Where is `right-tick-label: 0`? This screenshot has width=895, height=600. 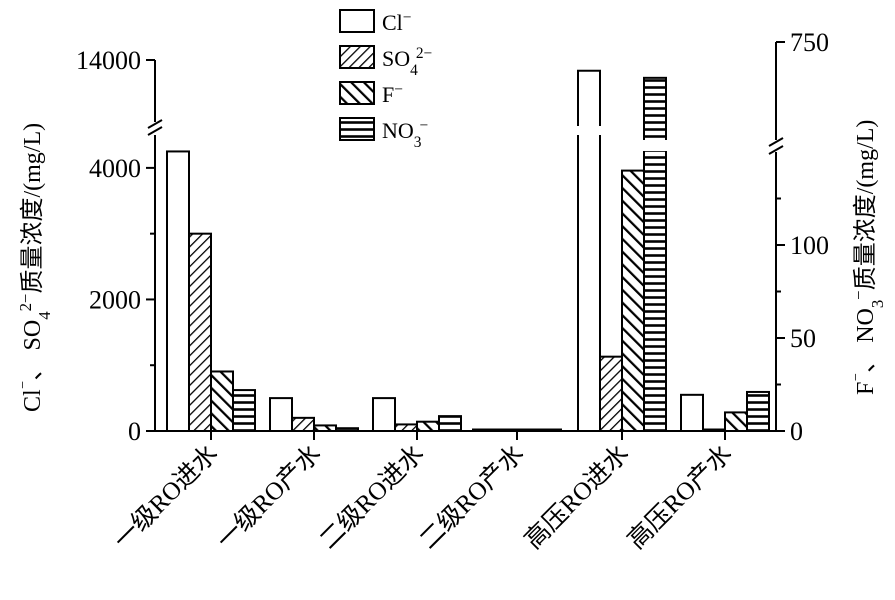 right-tick-label: 0 is located at coordinates (796, 431).